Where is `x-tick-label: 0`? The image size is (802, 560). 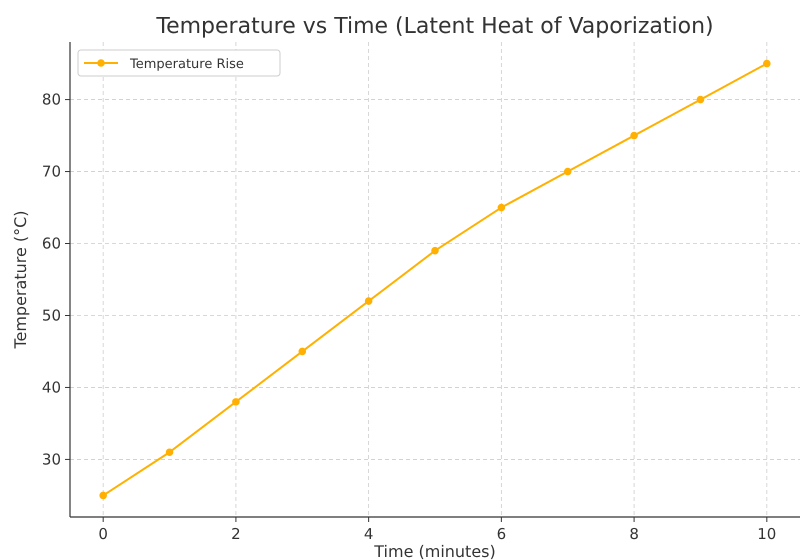
x-tick-label: 0 is located at coordinates (103, 534).